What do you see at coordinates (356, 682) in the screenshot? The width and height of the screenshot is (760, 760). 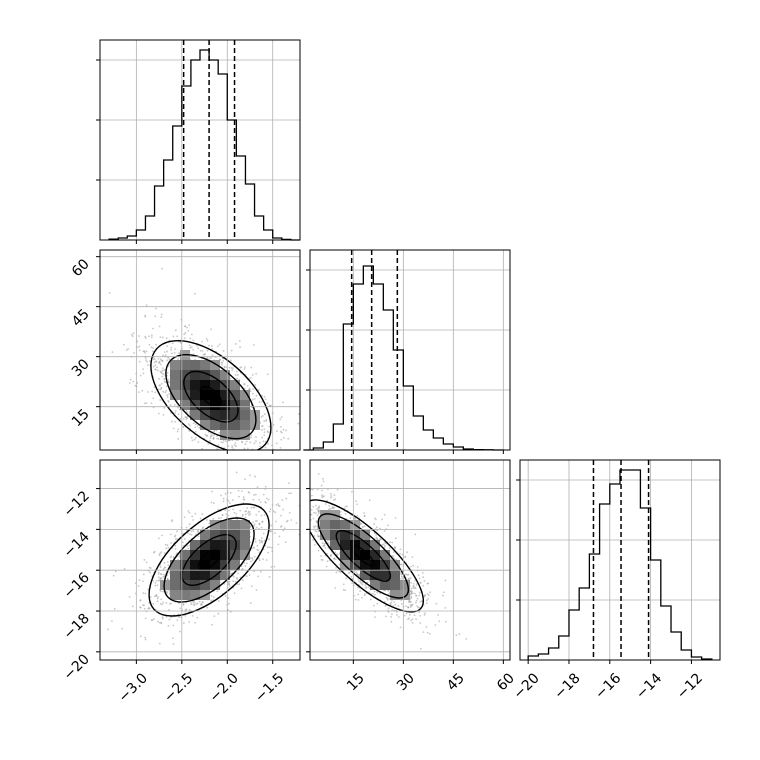 I see `x-tick-label: 15` at bounding box center [356, 682].